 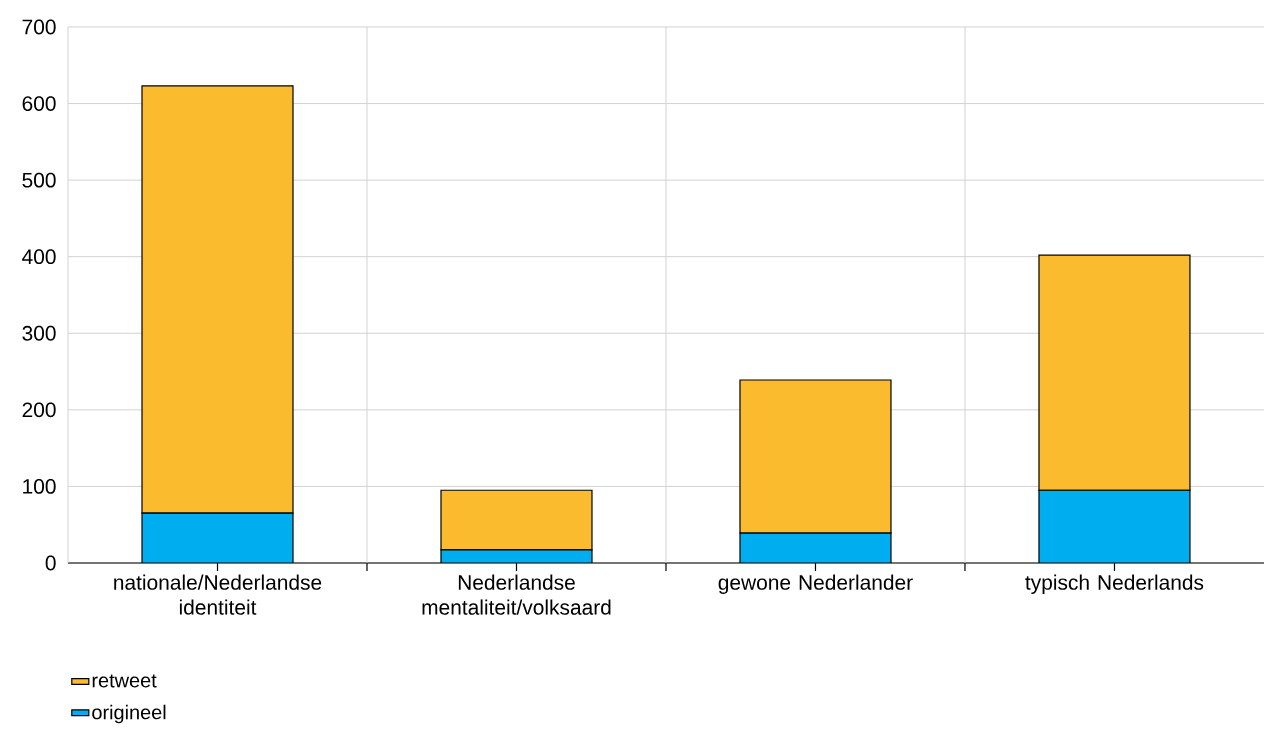 I want to click on y-tick-label: 0, so click(x=50, y=563).